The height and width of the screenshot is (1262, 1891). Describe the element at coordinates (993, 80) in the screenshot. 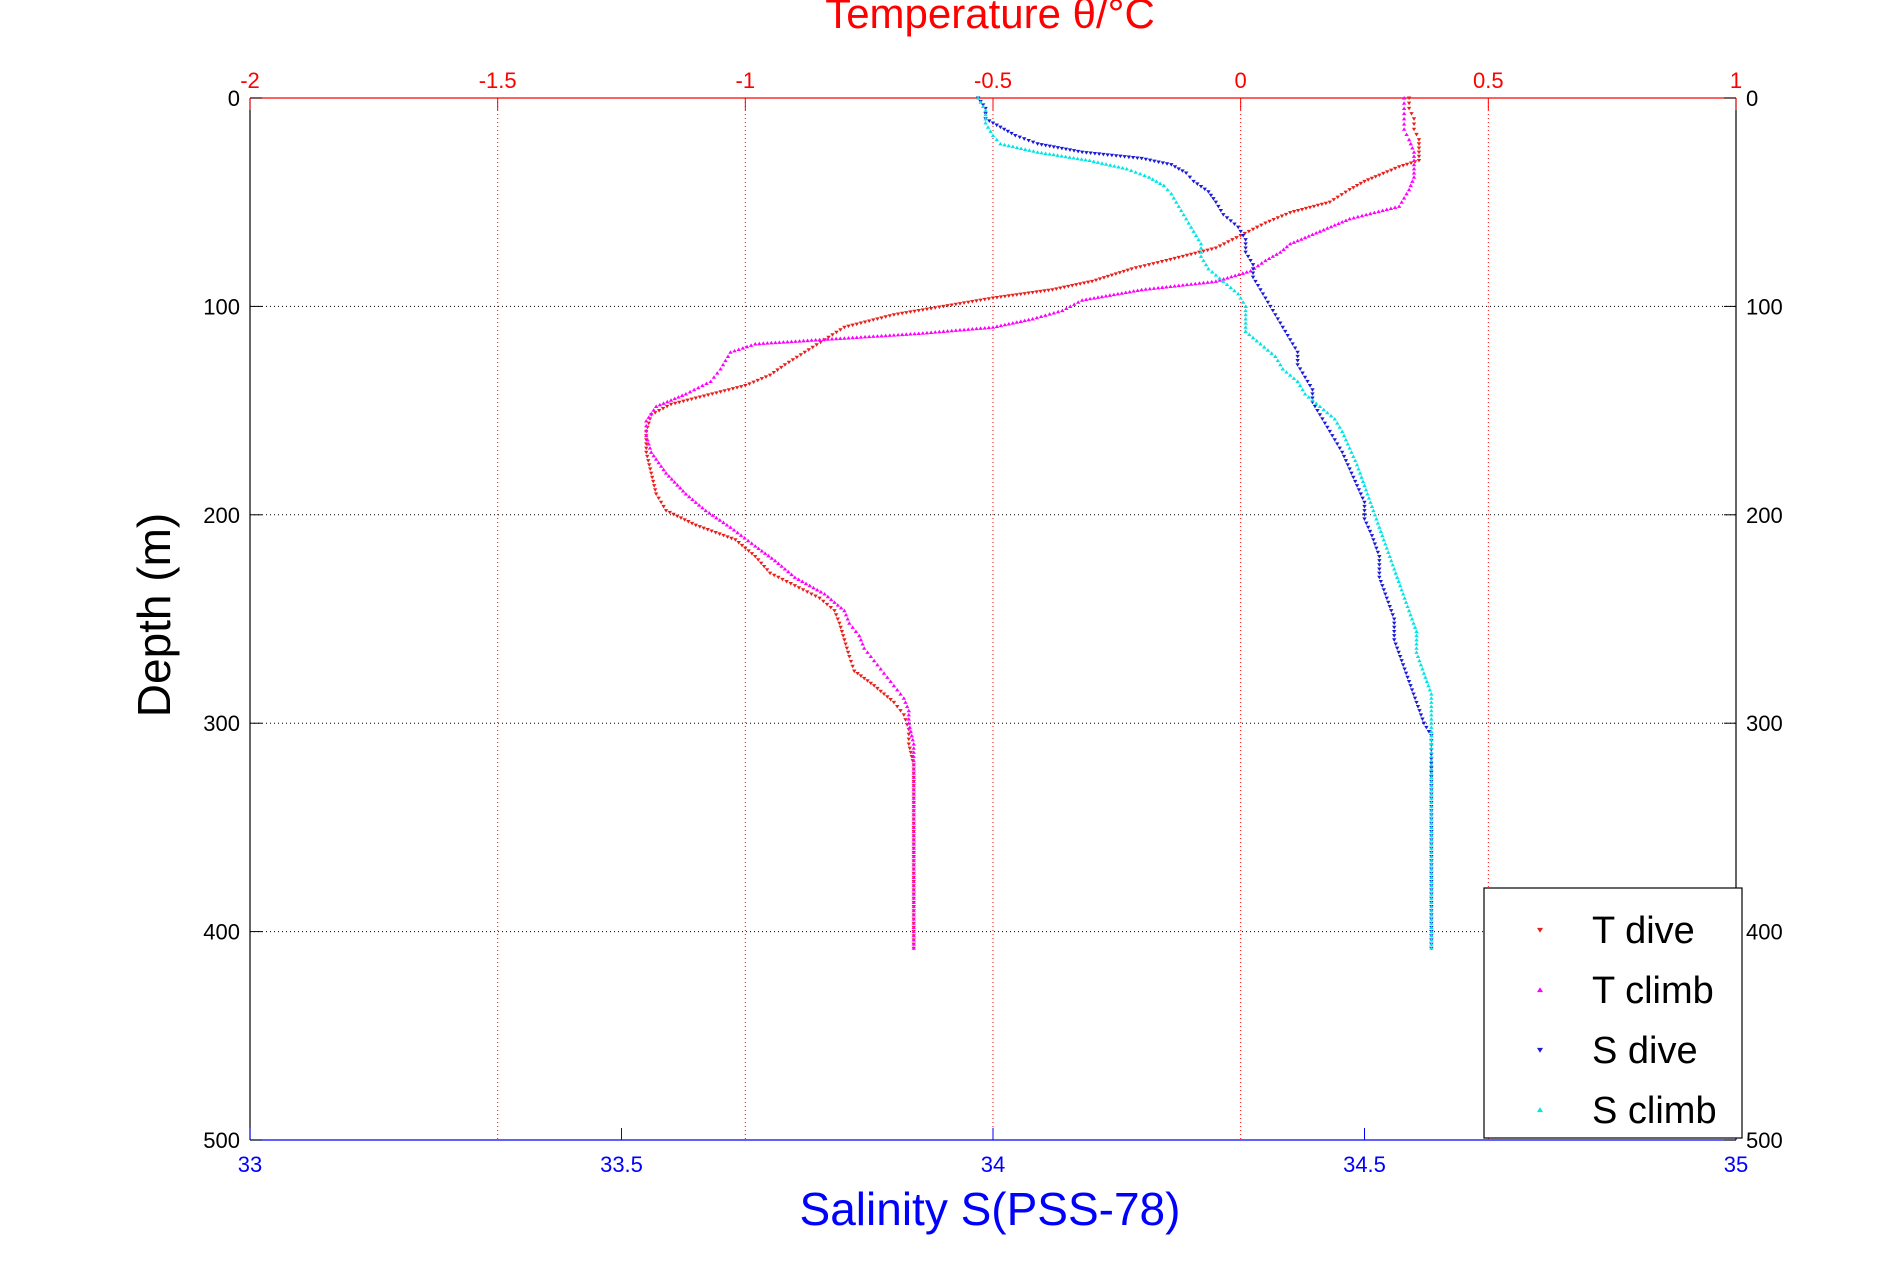

I see `top-tick-label: -0.5` at that location.